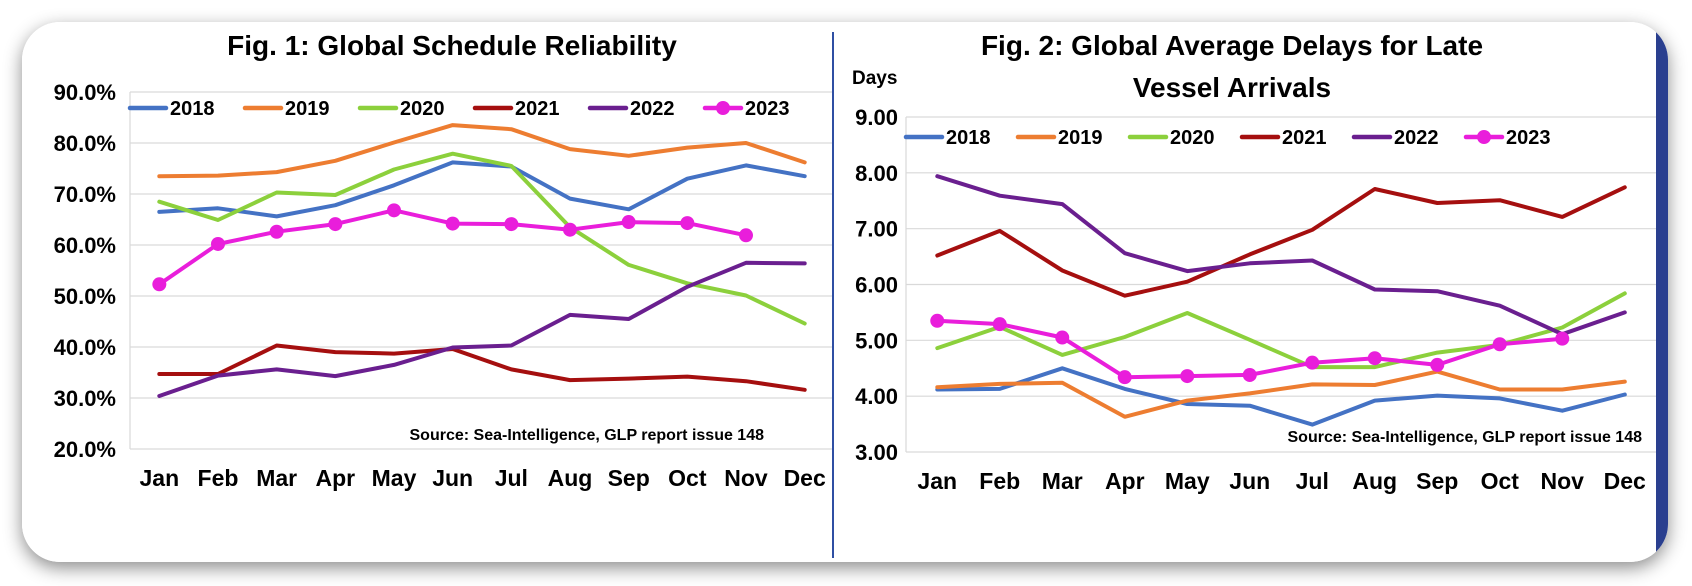 This screenshot has height=586, width=1692. Describe the element at coordinates (85, 347) in the screenshot. I see `y-tick-label: 40.0%` at that location.